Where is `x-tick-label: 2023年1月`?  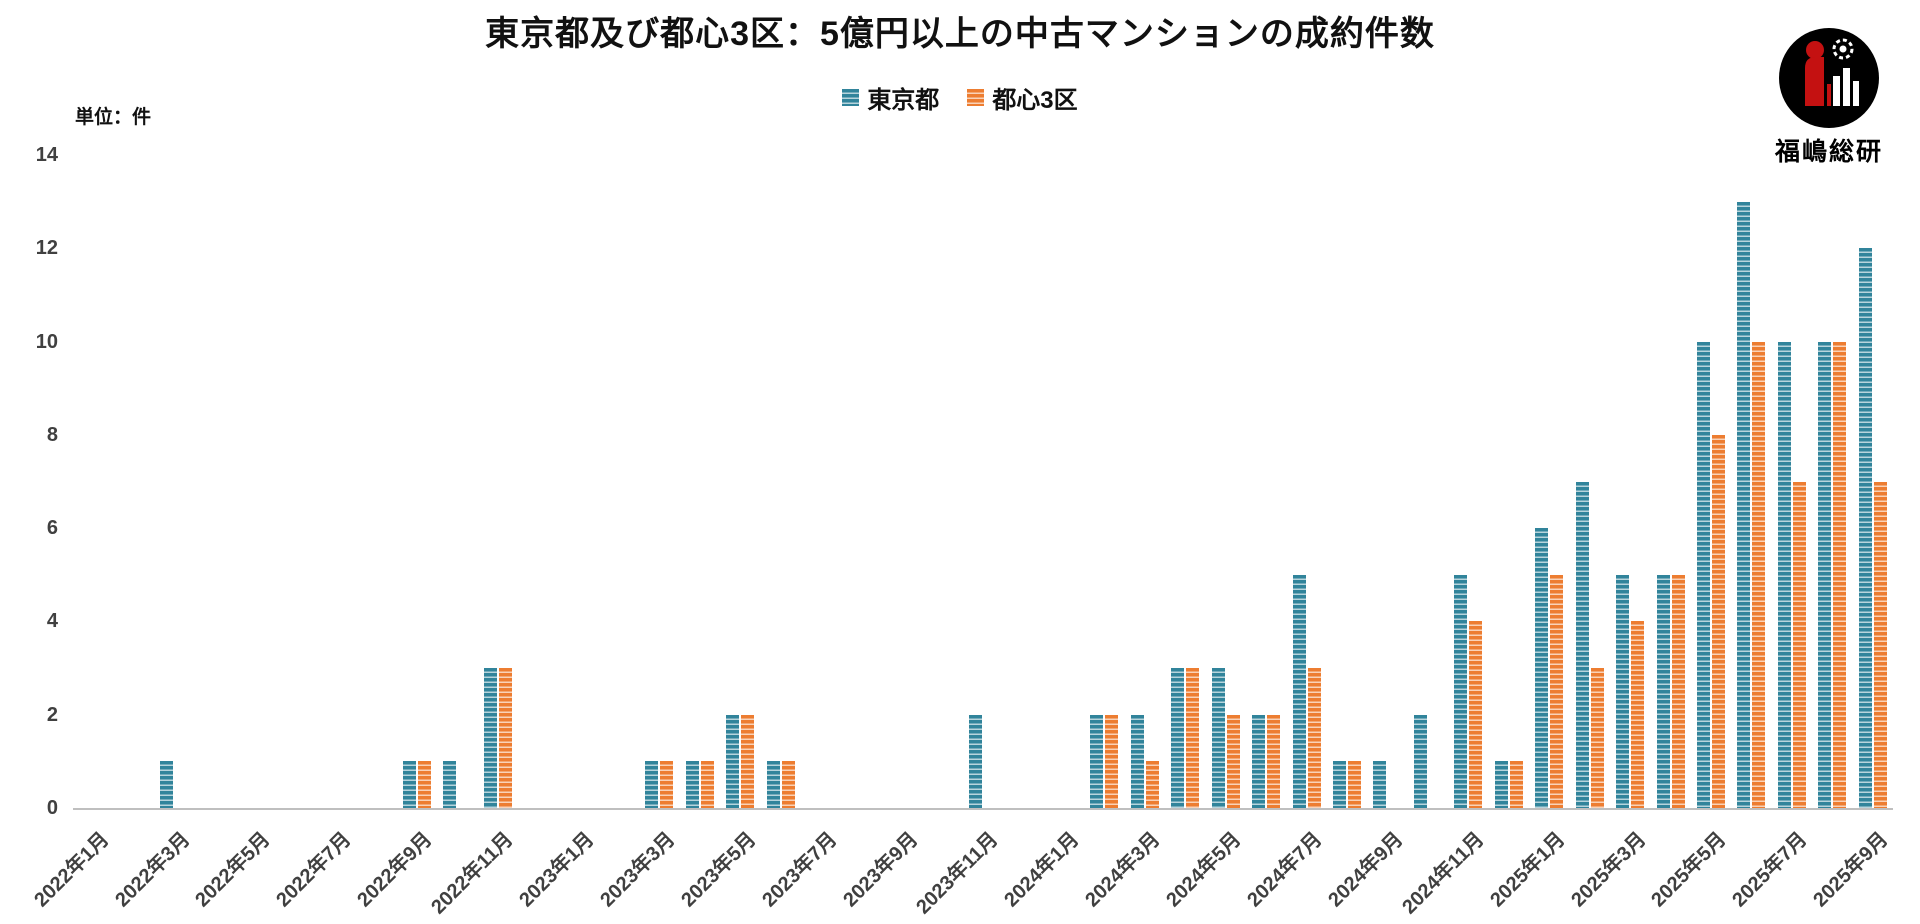
x-tick-label: 2023年1月 is located at coordinates (557, 870).